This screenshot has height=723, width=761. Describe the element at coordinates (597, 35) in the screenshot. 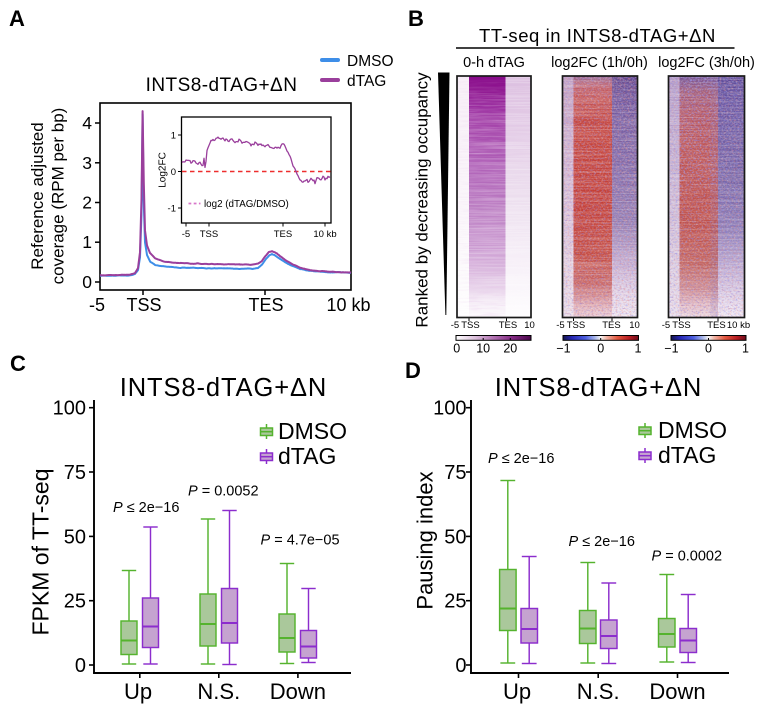

I see `svg-text: TT-seq in INTS8-dTAG+ΔN` at that location.